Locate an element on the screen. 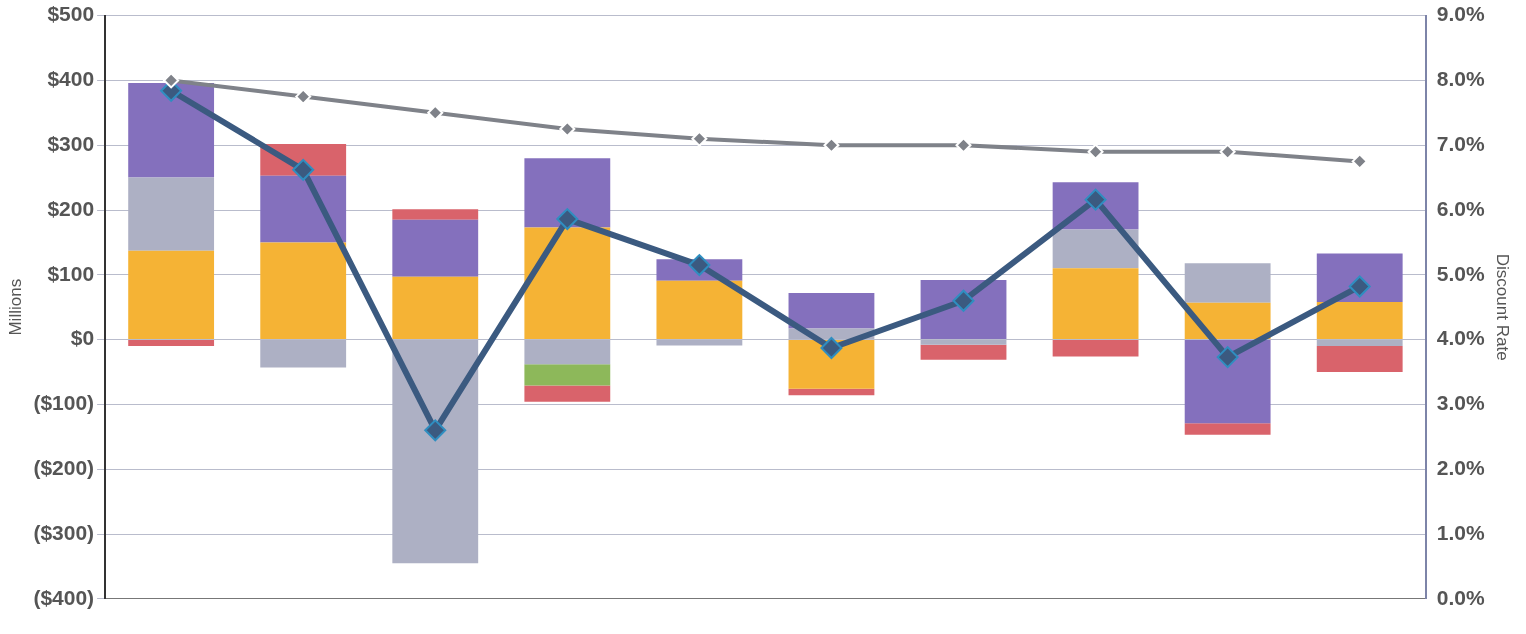 Image resolution: width=1526 pixels, height=634 pixels. y-tick-label: ($100) is located at coordinates (64, 403).